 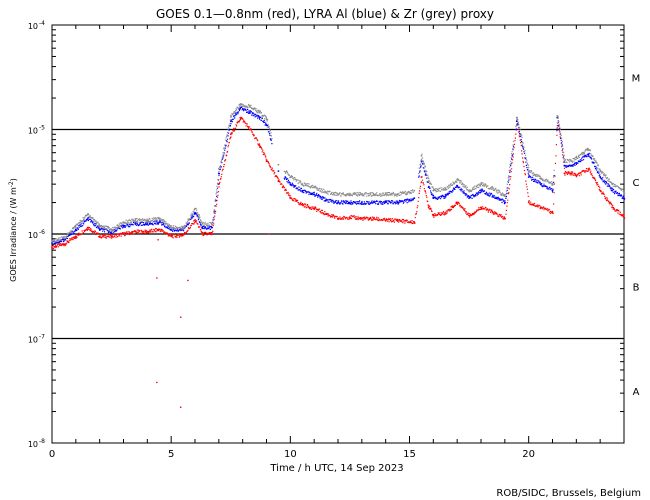 I want to click on x-tick-label: 0, so click(x=52, y=454).